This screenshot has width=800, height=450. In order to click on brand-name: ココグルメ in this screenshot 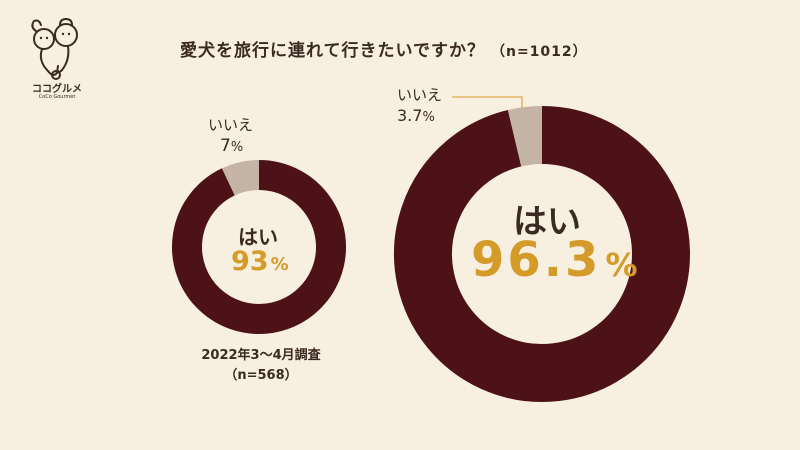, I will do `click(57, 89)`.